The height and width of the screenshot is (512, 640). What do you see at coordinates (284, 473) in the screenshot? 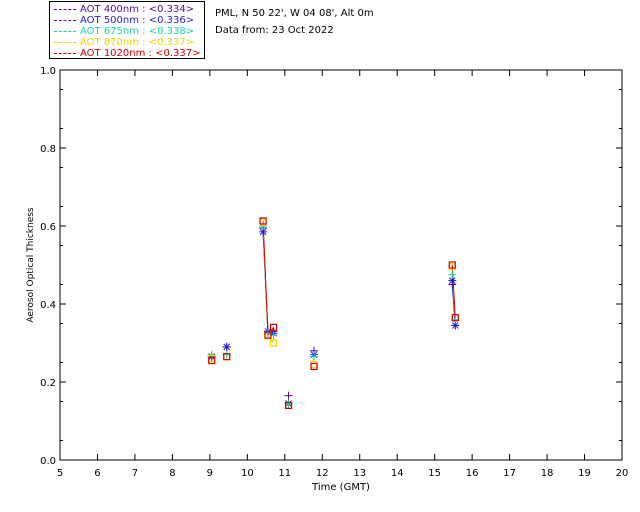
I see `x-tick-label: 11` at bounding box center [284, 473].